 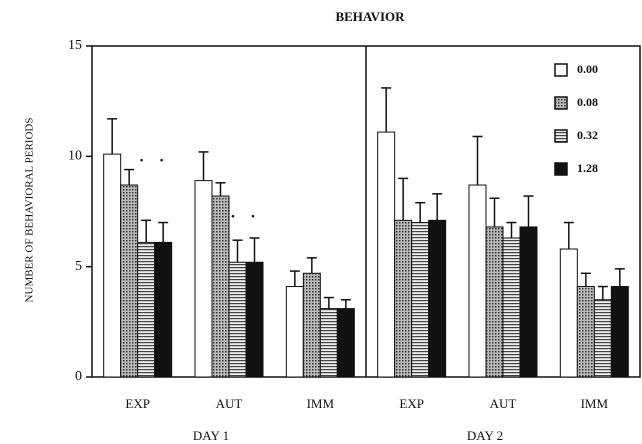 What do you see at coordinates (485, 435) in the screenshot?
I see `group-label: DAY 2` at bounding box center [485, 435].